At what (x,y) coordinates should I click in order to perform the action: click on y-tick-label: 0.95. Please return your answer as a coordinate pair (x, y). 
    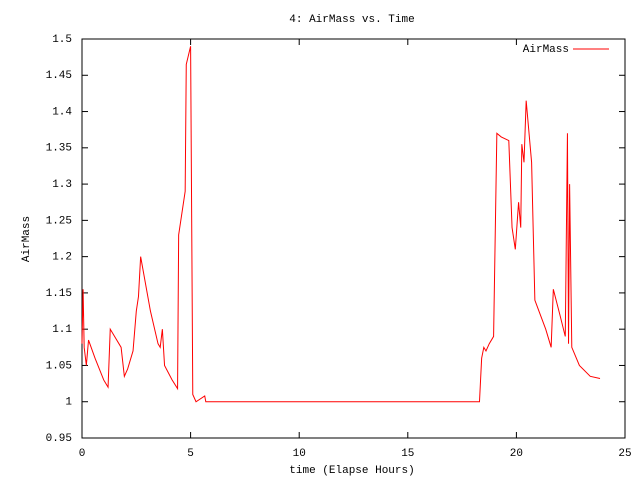
    Looking at the image, I should click on (59, 439).